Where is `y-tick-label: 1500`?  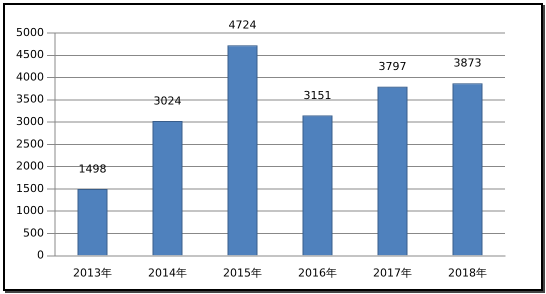 y-tick-label: 1500 is located at coordinates (30, 188).